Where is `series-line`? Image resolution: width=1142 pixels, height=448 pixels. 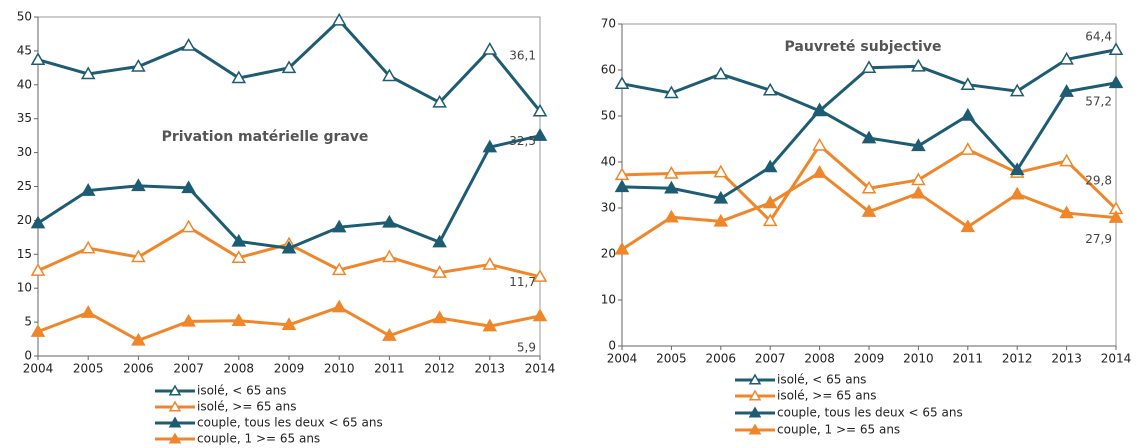 series-line is located at coordinates (289, 192).